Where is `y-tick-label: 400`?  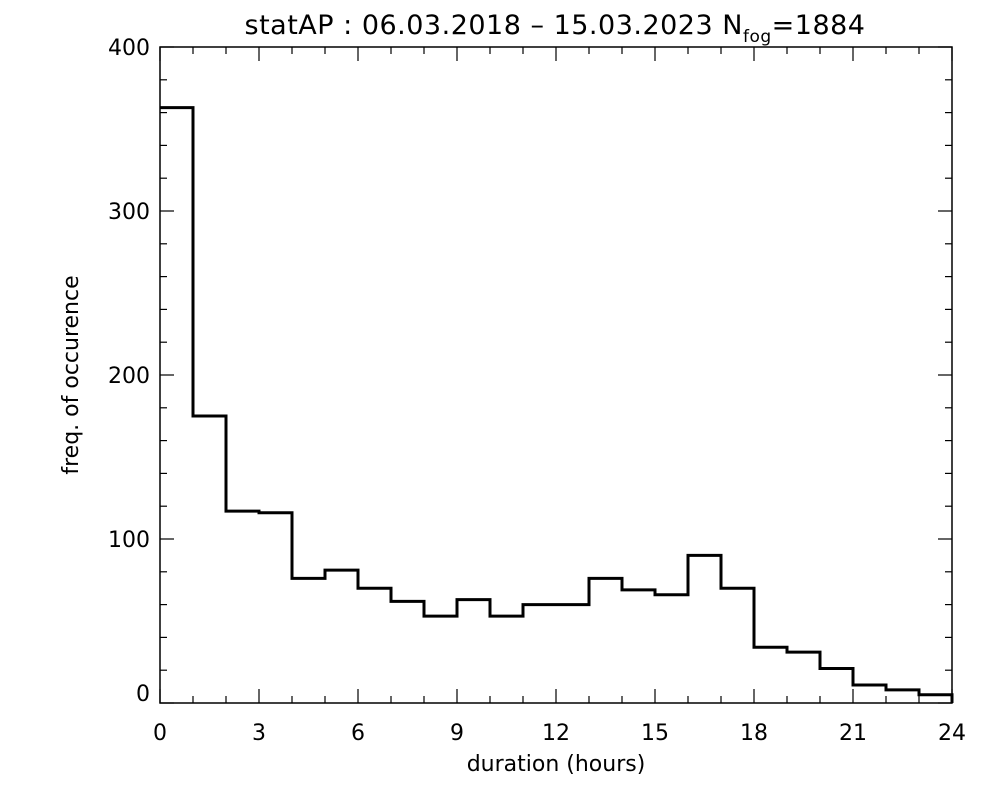
y-tick-label: 400 is located at coordinates (129, 48).